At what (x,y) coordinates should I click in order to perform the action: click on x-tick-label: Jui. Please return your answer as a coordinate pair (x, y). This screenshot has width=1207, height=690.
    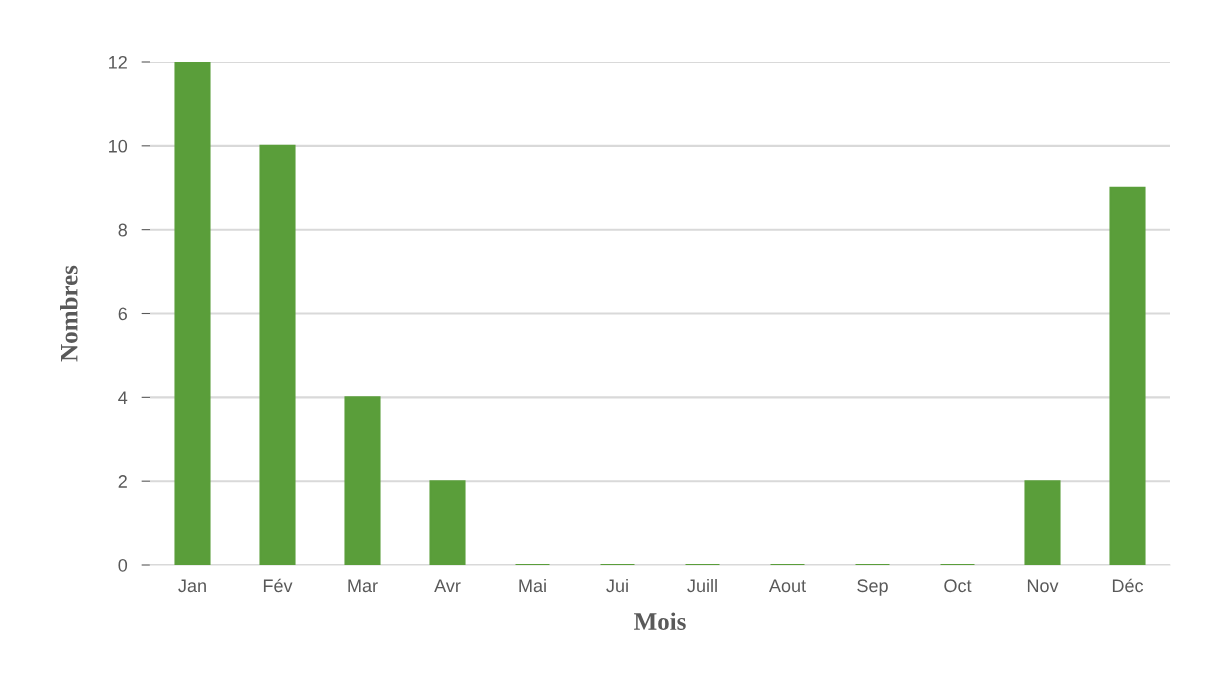
    Looking at the image, I should click on (617, 585).